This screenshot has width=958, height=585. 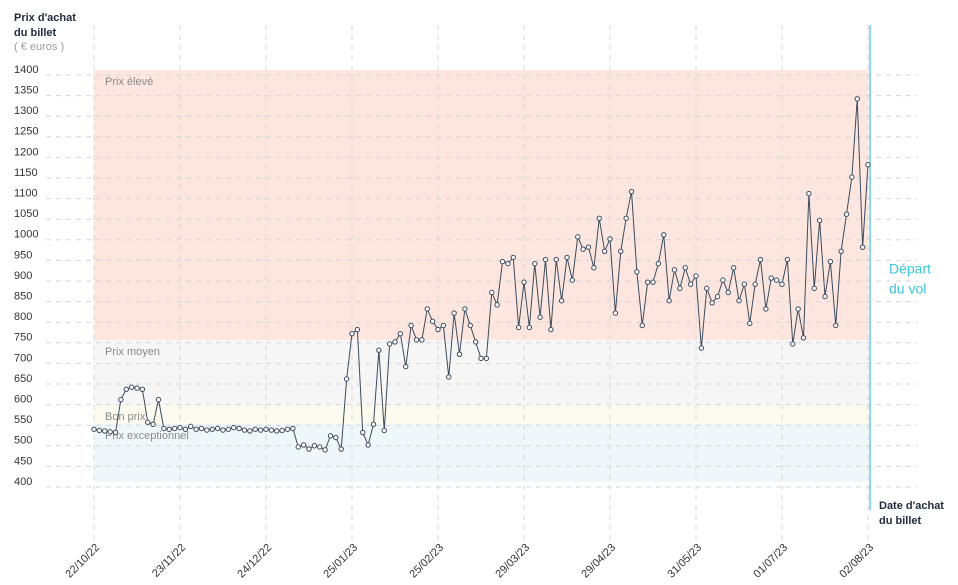 I want to click on x-tick-label: 29/04/23, so click(x=598, y=561).